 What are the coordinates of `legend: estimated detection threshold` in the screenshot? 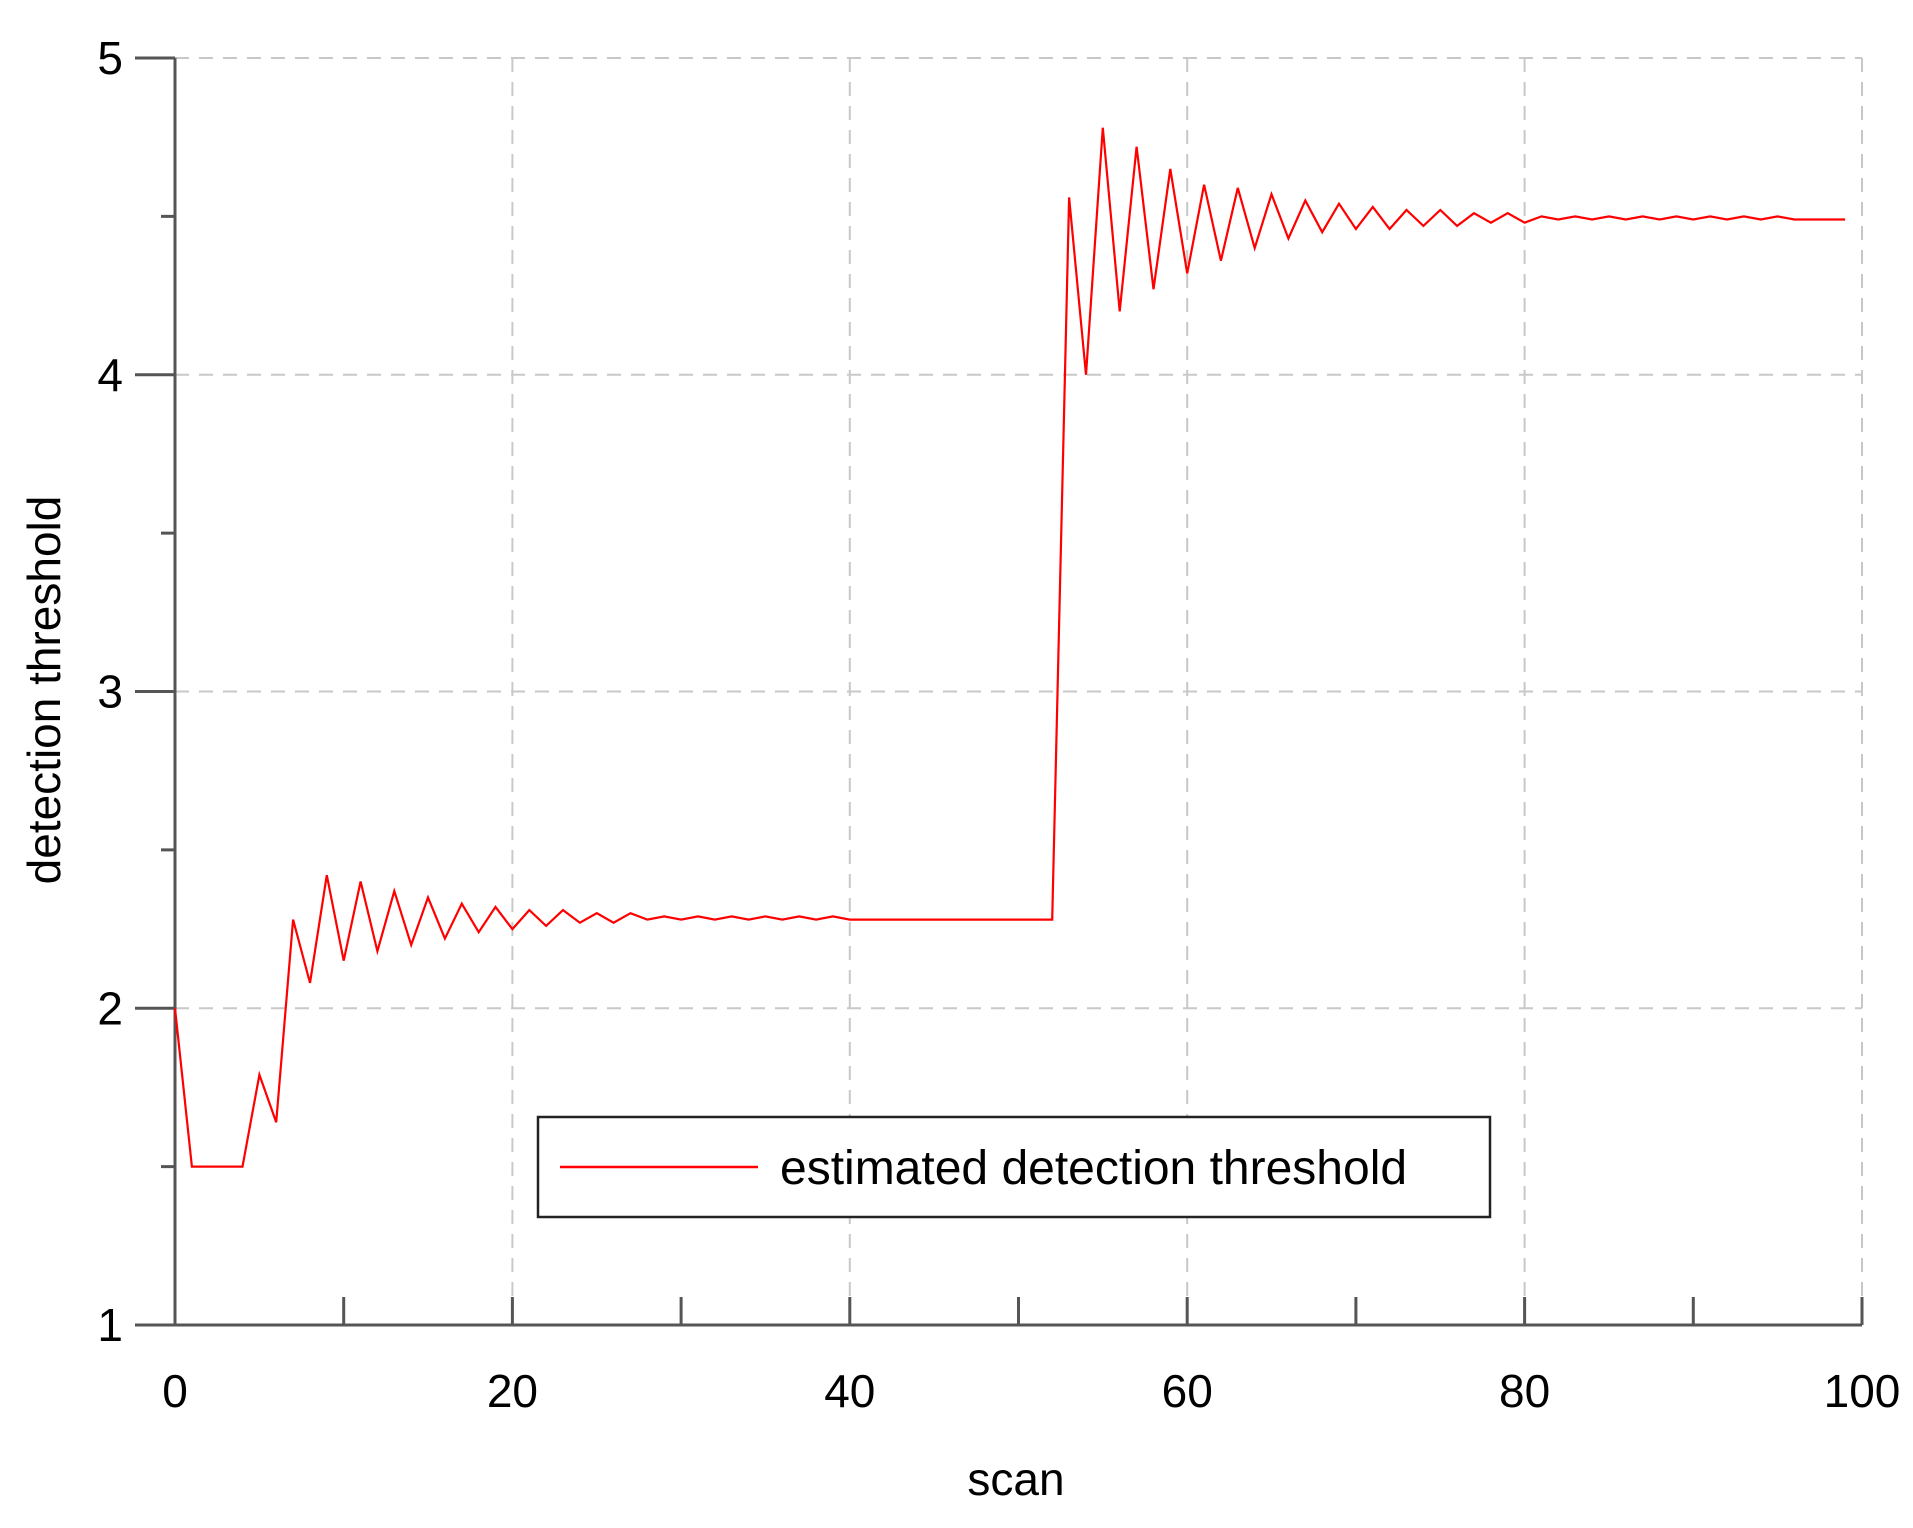 It's located at (1014, 1167).